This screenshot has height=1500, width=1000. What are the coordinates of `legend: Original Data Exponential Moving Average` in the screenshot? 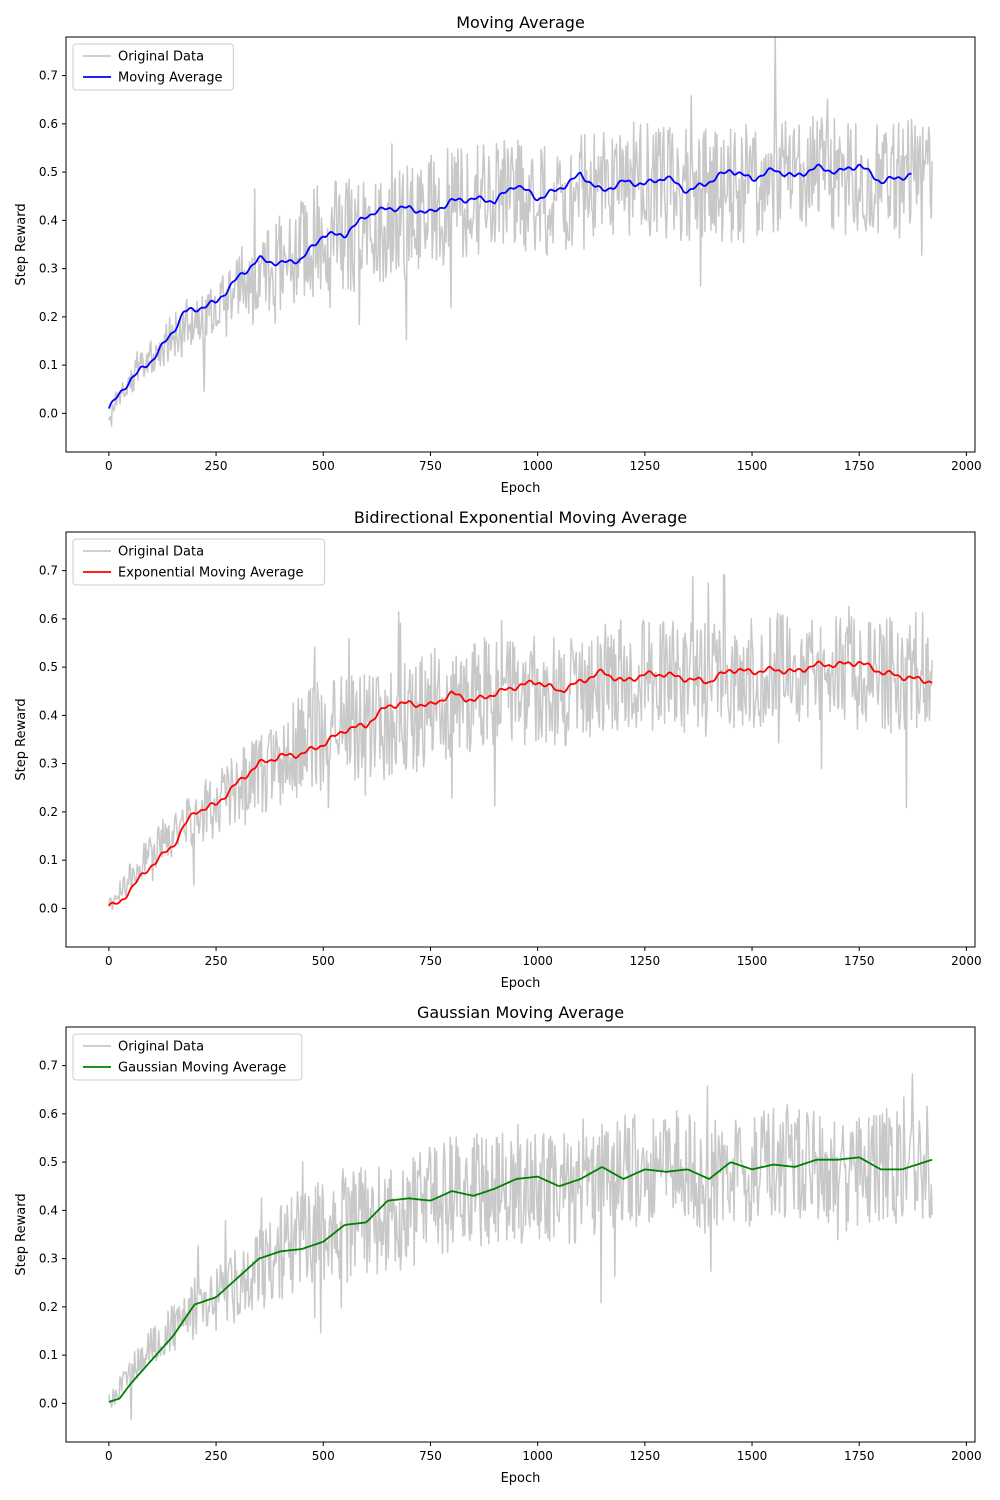 It's located at (199, 562).